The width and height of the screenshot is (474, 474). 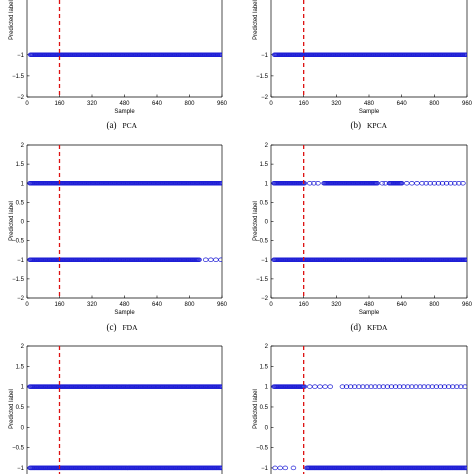 What do you see at coordinates (112, 125) in the screenshot?
I see `panel-caption-letter: (a)` at bounding box center [112, 125].